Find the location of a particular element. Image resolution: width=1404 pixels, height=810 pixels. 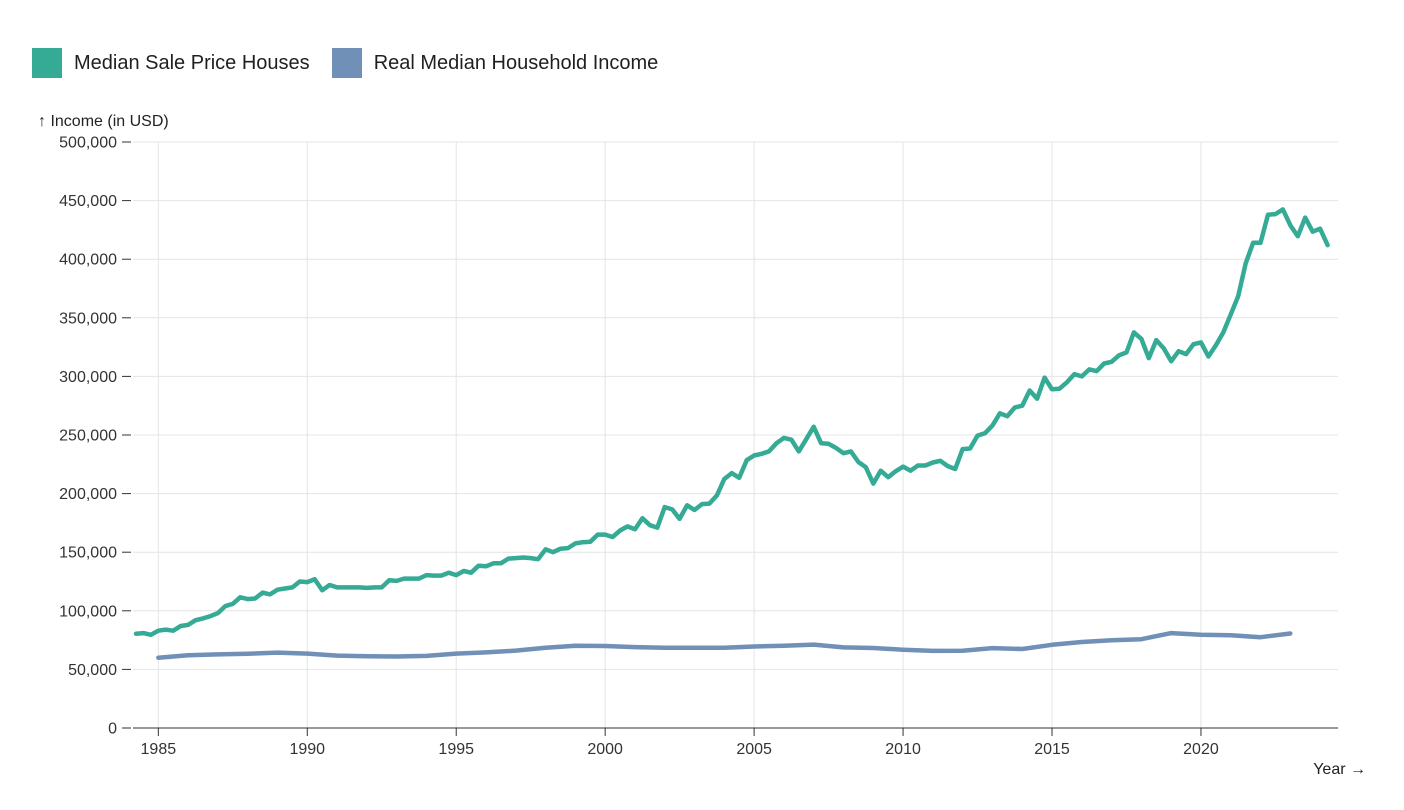

house-price-swatch is located at coordinates (47, 63).